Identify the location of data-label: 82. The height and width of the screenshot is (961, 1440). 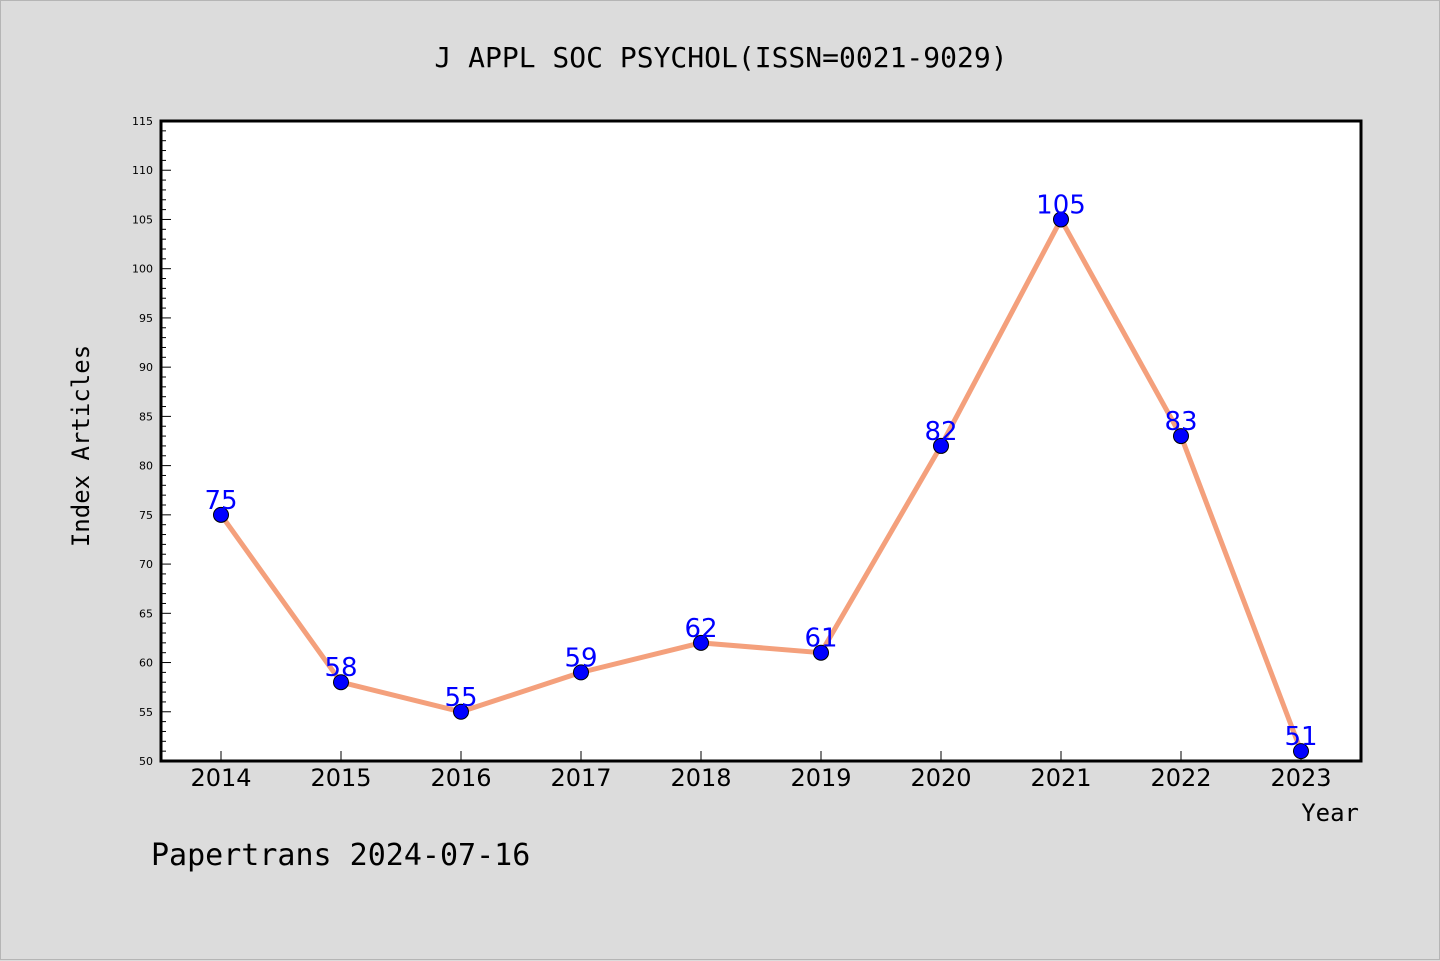
(940, 432).